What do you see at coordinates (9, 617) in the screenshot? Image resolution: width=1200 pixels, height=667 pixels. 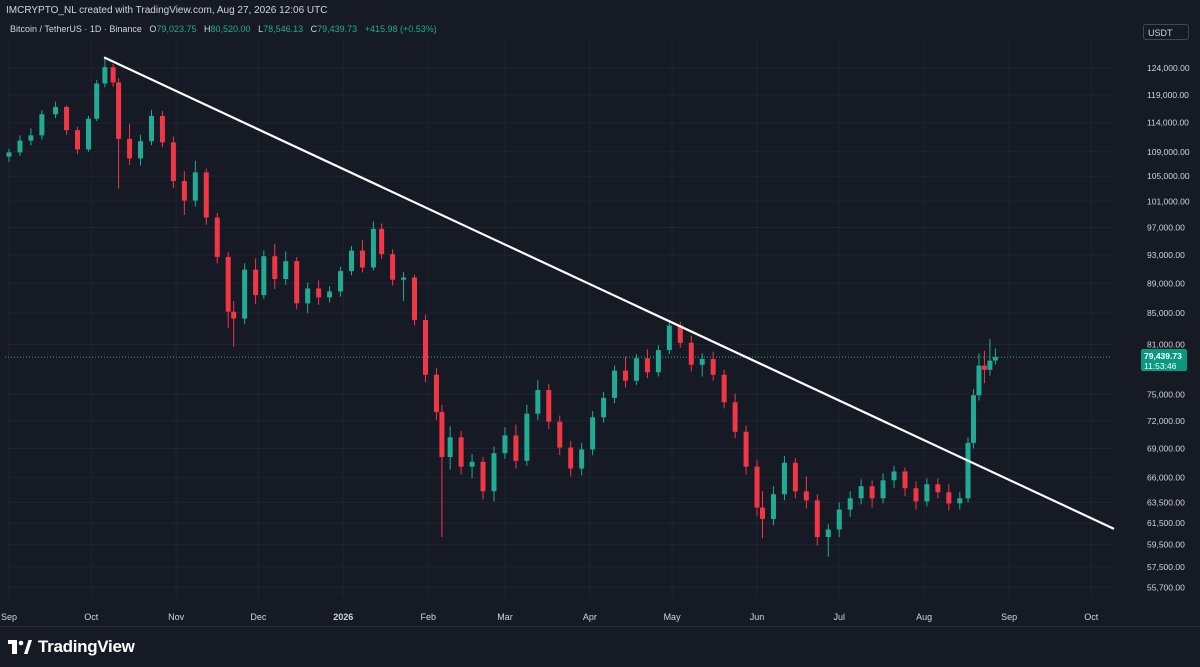 I see `time-tick-label: Sep` at bounding box center [9, 617].